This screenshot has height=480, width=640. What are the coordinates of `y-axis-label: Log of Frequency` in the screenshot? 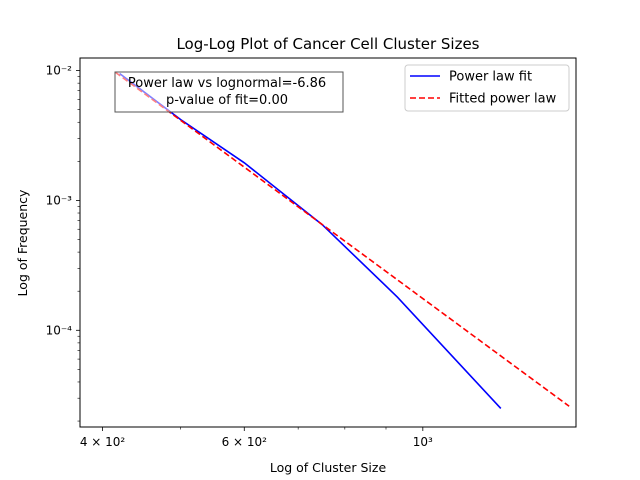 It's located at (22, 242).